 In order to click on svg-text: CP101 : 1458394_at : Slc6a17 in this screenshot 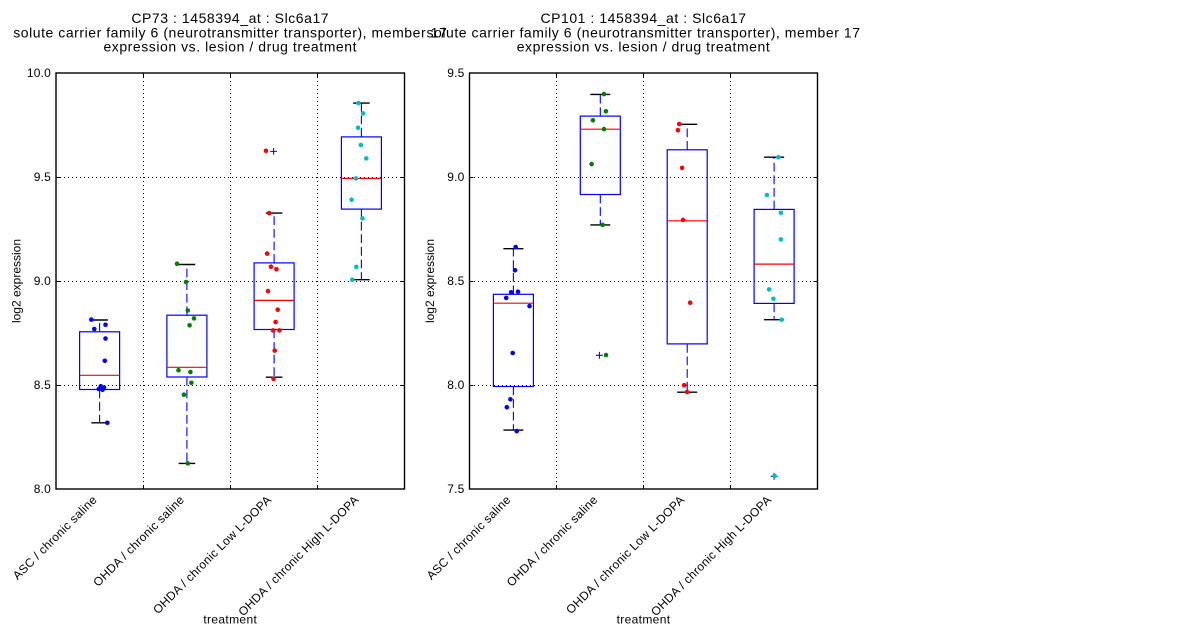, I will do `click(643, 18)`.